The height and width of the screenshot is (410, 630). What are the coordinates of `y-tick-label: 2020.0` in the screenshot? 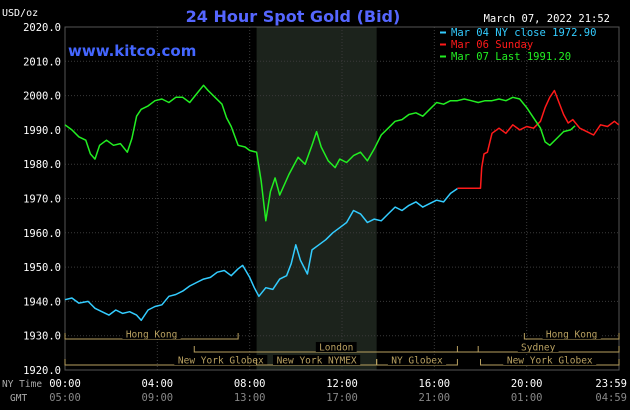 It's located at (42, 28).